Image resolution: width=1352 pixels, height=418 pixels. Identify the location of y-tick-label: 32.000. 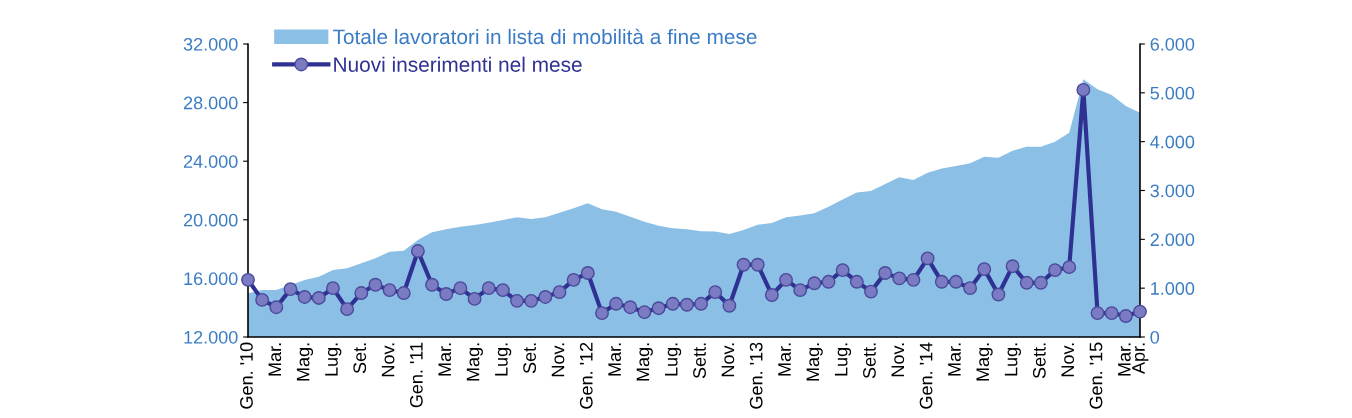
(210, 44).